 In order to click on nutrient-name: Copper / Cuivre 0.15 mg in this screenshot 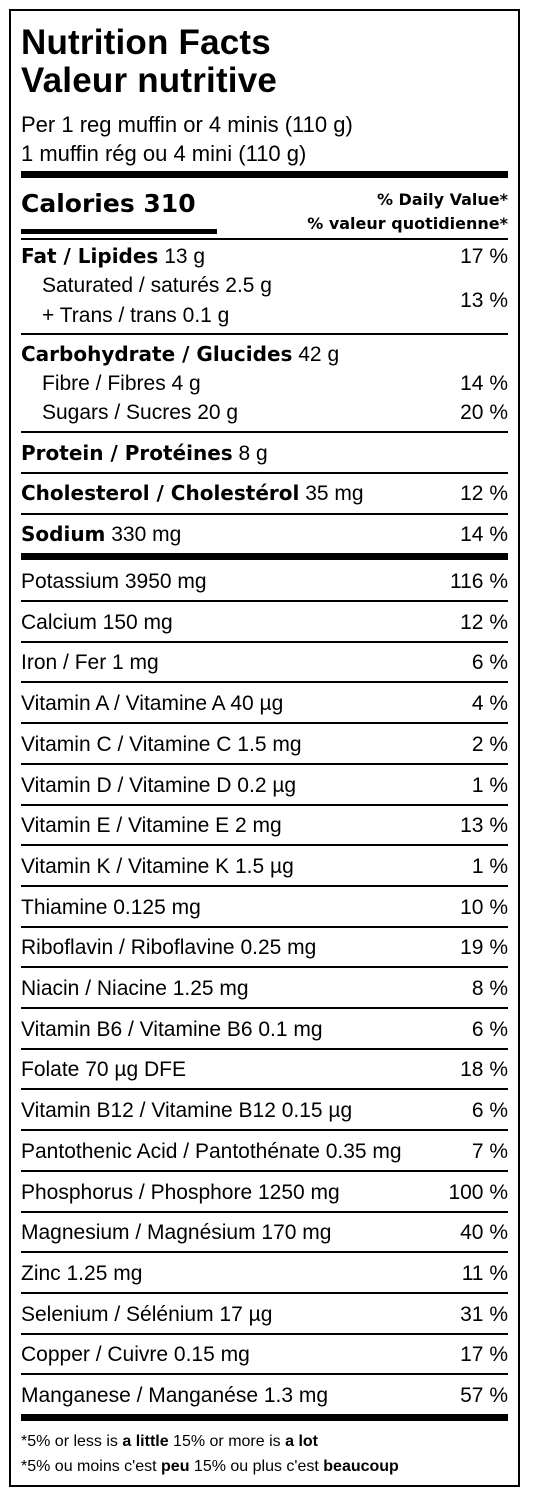, I will do `click(135, 1355)`.